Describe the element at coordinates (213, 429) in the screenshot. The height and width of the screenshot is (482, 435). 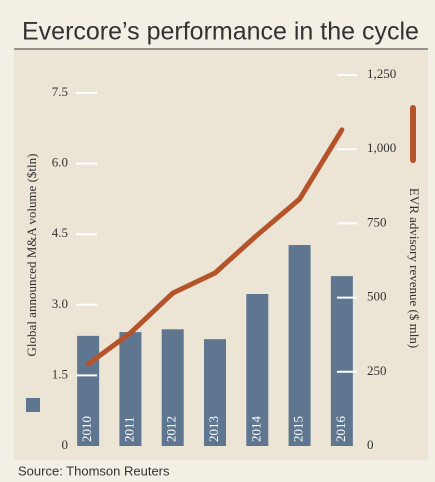
I see `x-tick-label: 2013` at that location.